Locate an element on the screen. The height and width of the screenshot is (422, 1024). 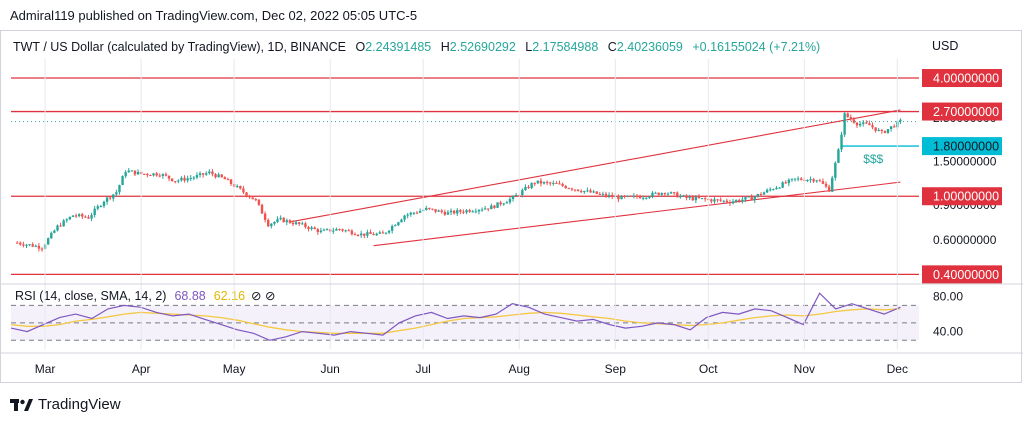
x-tick-label: May is located at coordinates (234, 369).